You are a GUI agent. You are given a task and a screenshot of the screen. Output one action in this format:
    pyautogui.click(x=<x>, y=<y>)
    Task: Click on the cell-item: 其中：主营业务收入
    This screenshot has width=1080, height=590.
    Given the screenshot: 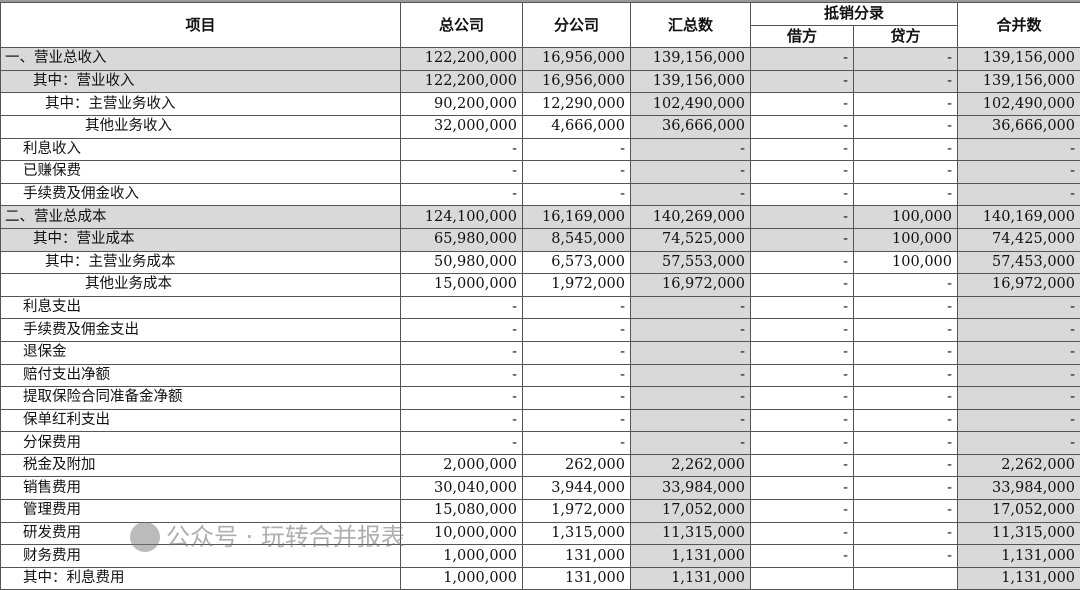 What is the action you would take?
    pyautogui.click(x=200, y=104)
    